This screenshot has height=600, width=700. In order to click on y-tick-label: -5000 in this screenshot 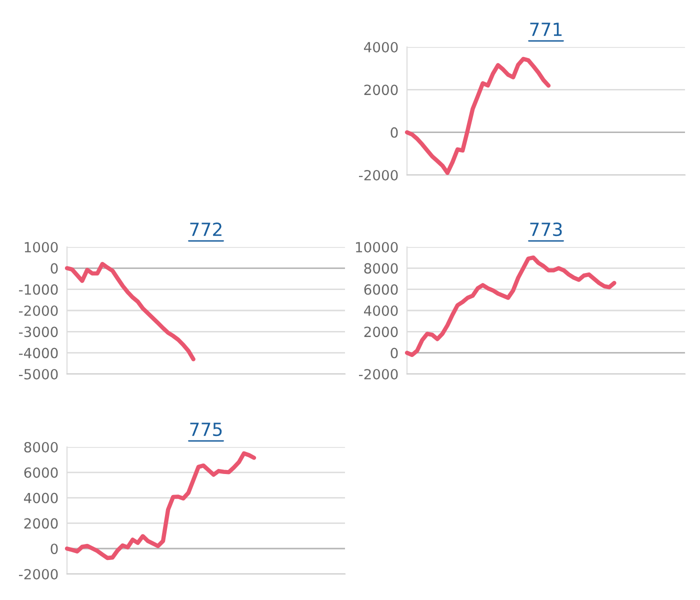, I will do `click(38, 374)`.